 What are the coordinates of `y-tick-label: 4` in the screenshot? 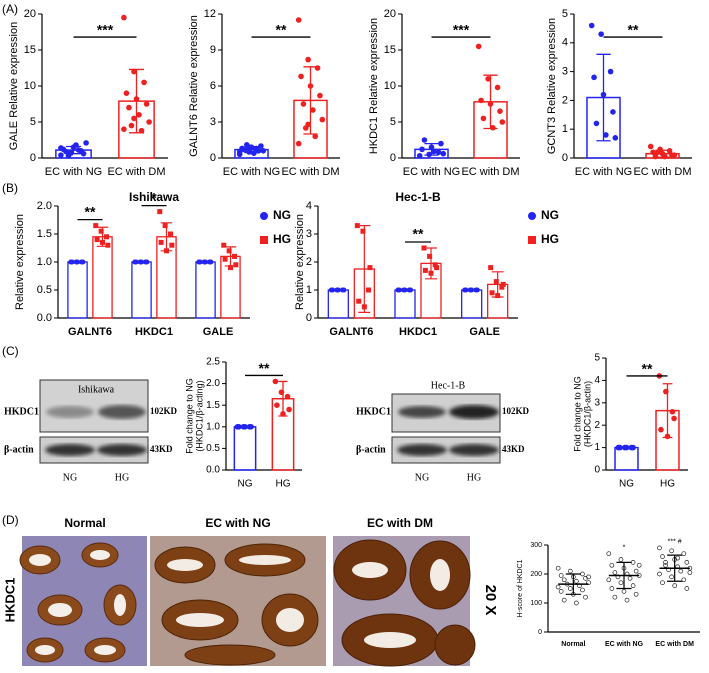 It's located at (309, 206).